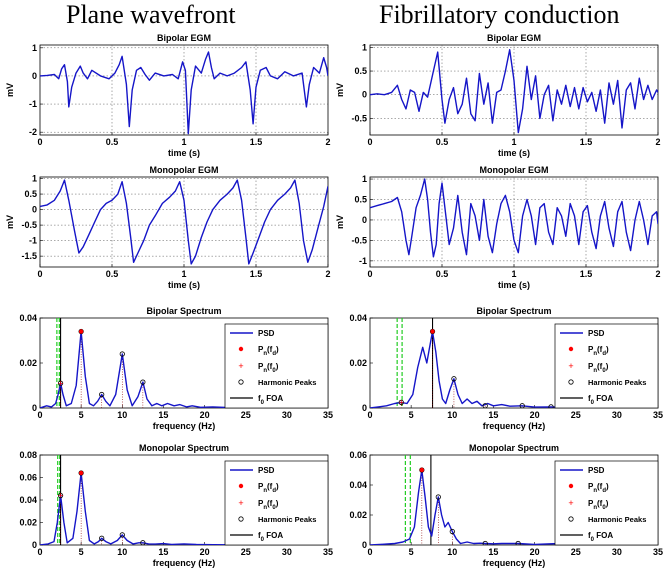 The height and width of the screenshot is (579, 663). I want to click on pw-bipolar-spectrum-plot-area: +, so click(184, 363).